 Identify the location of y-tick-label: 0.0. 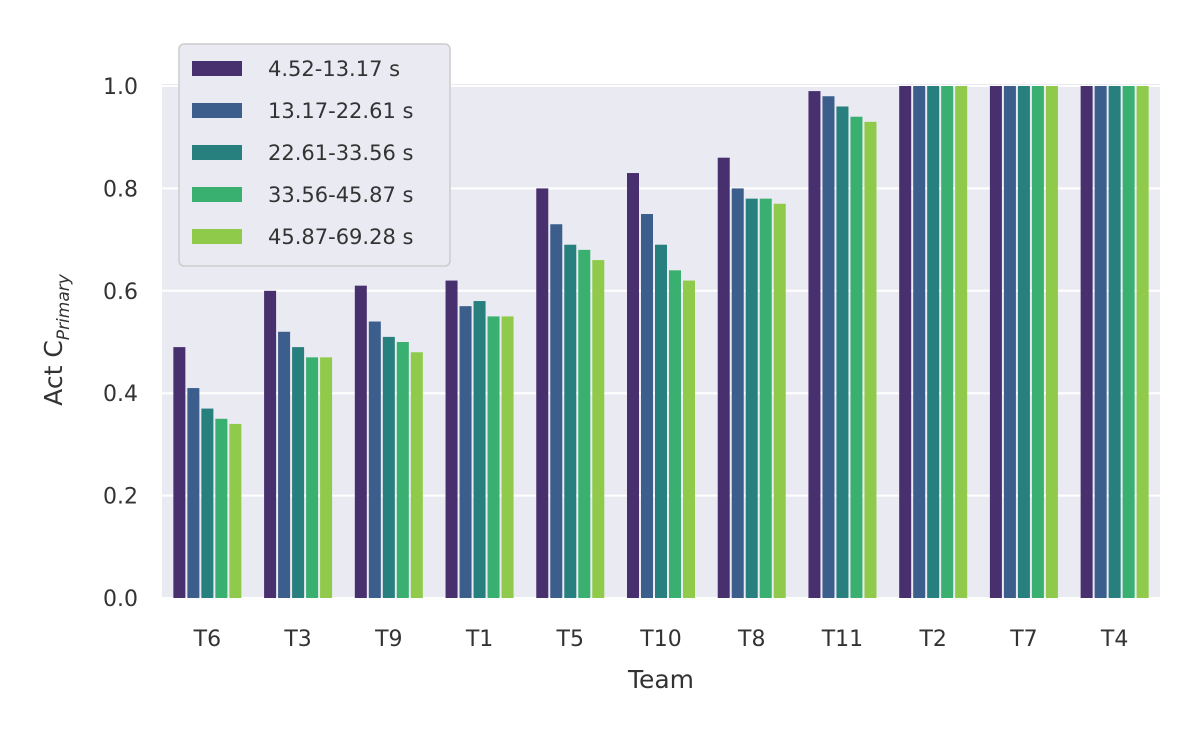
(120, 599).